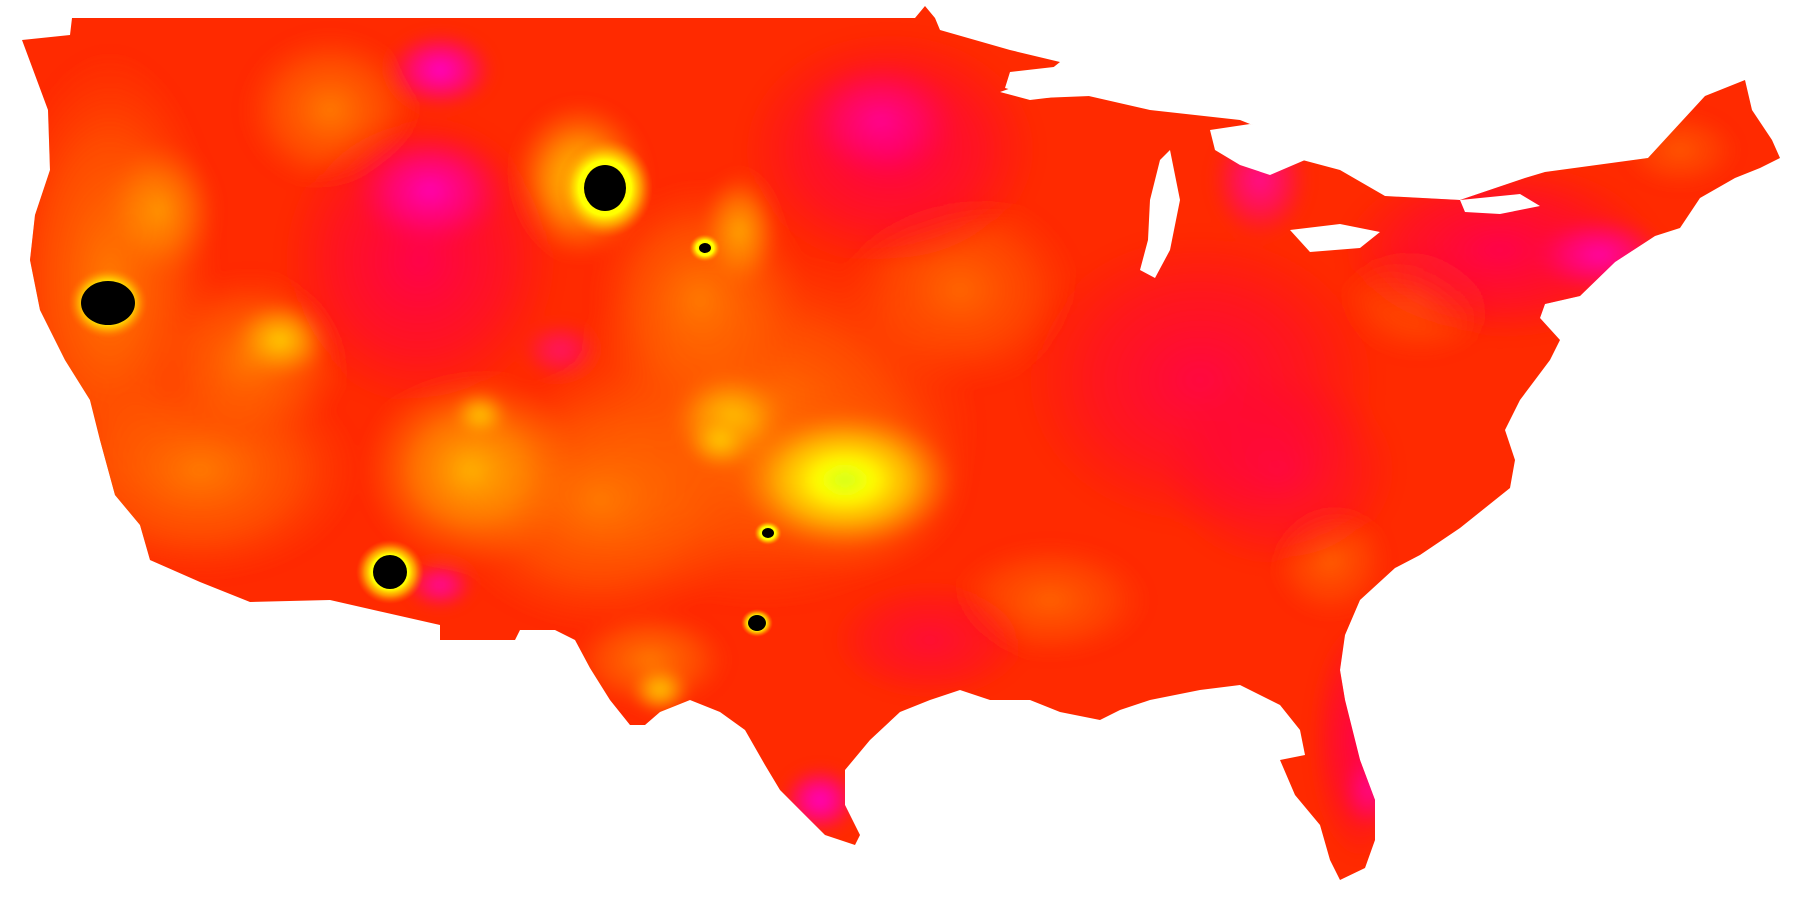 The height and width of the screenshot is (900, 1800). What do you see at coordinates (1070, 81) in the screenshot?
I see `lake-superior` at bounding box center [1070, 81].